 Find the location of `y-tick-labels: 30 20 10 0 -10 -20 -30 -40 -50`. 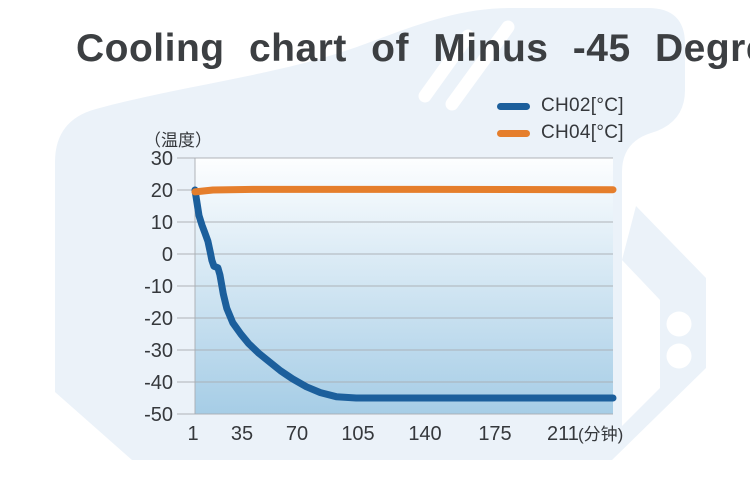

y-tick-labels: 30 20 10 0 -10 -20 -30 -40 -50 is located at coordinates (158, 287).